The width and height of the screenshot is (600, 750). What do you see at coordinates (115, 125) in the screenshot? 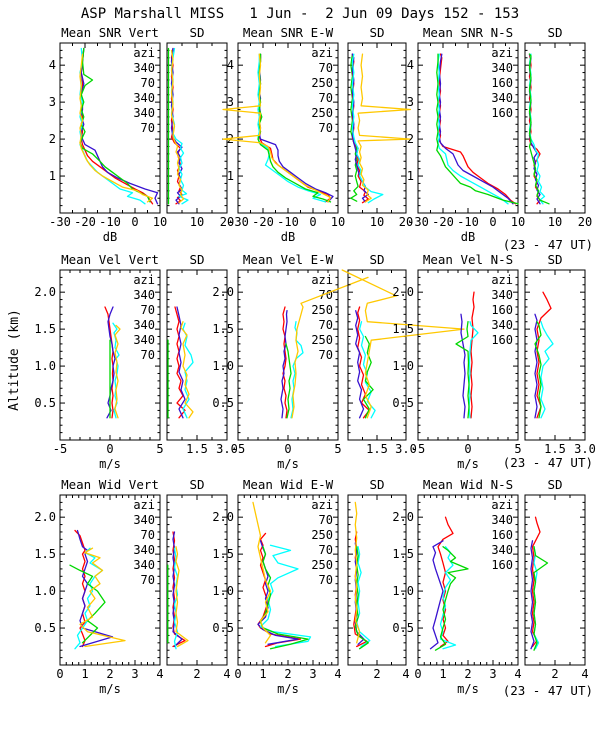
I see `series-azi-340-green` at bounding box center [115, 125].